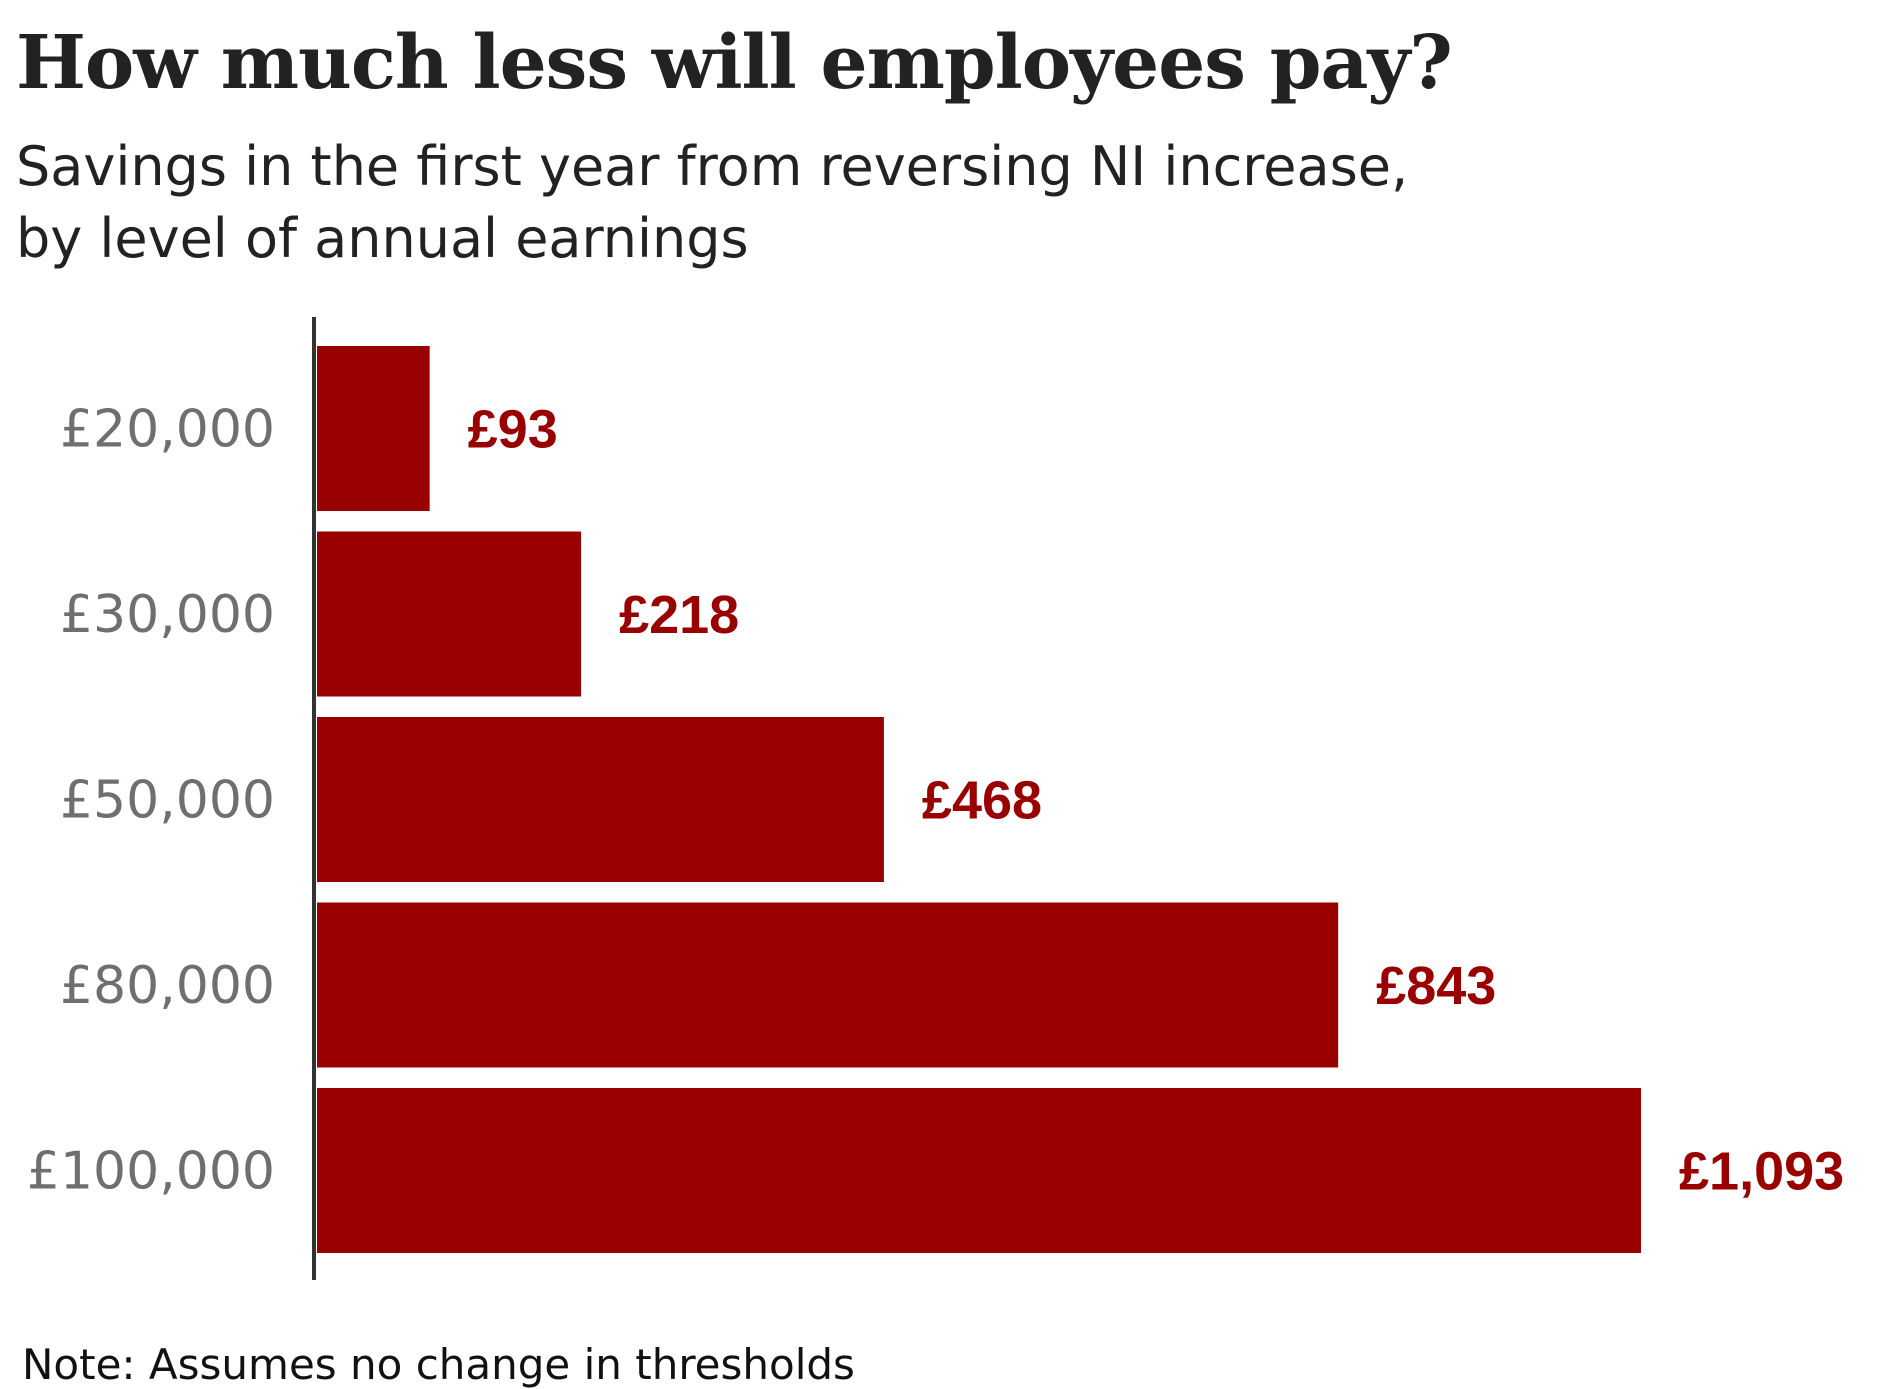 Image resolution: width=1880 pixels, height=1389 pixels. Describe the element at coordinates (167, 801) in the screenshot. I see `category-label: £50,000` at that location.